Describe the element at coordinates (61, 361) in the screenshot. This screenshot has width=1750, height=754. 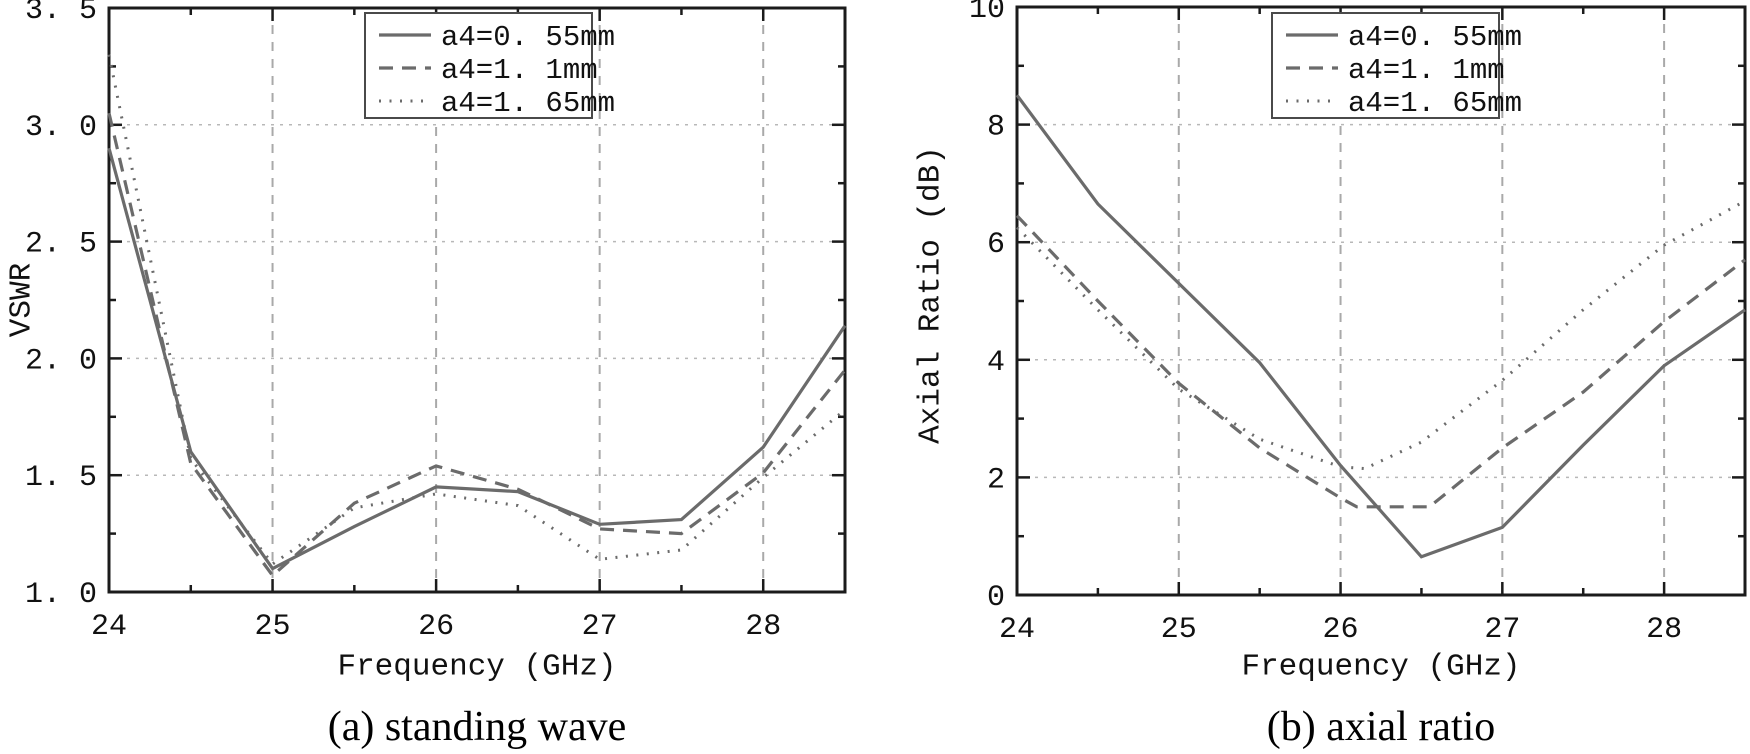
I see `y-tick-label: 2. 0` at that location.